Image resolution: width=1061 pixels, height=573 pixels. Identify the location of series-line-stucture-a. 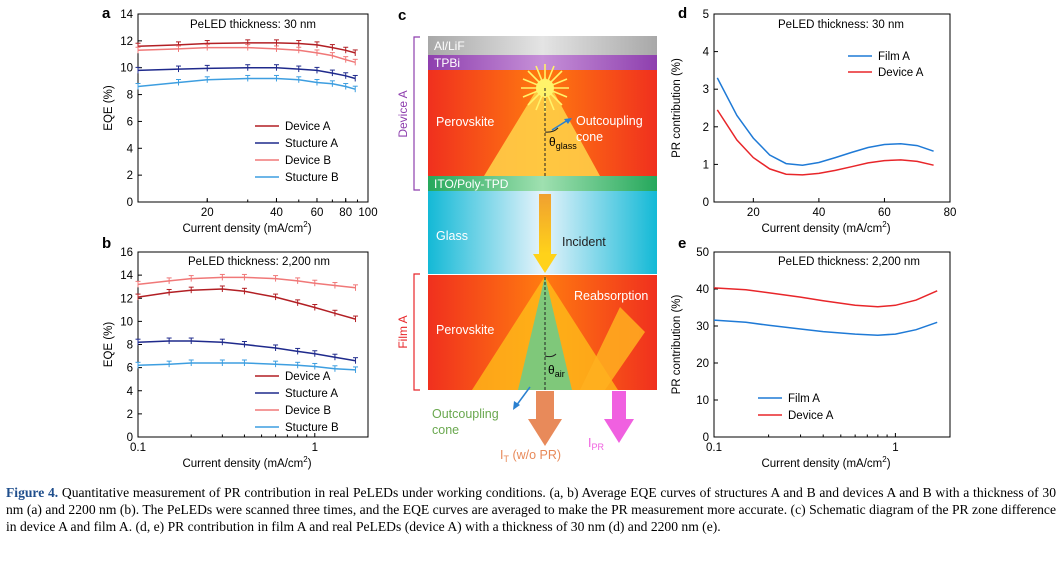
(246, 351).